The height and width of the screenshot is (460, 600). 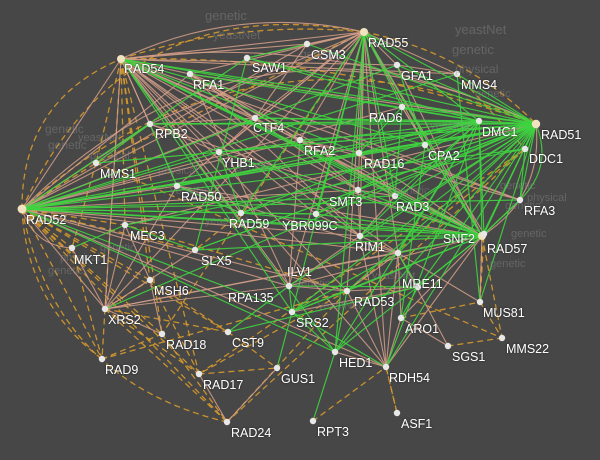 What do you see at coordinates (102, 359) in the screenshot?
I see `graph-node-rad9` at bounding box center [102, 359].